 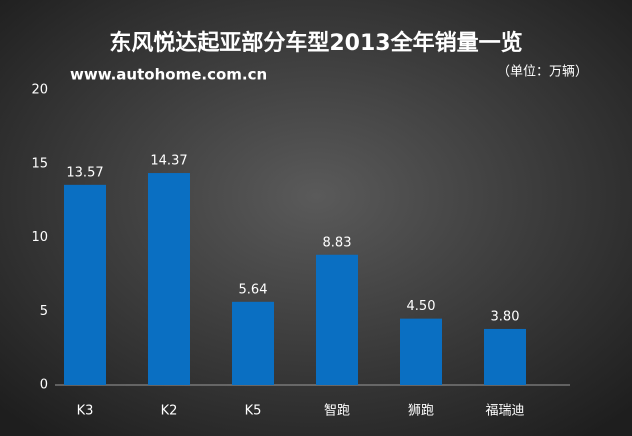 What do you see at coordinates (542, 72) in the screenshot?
I see `unit-label: （单位：万辆）` at bounding box center [542, 72].